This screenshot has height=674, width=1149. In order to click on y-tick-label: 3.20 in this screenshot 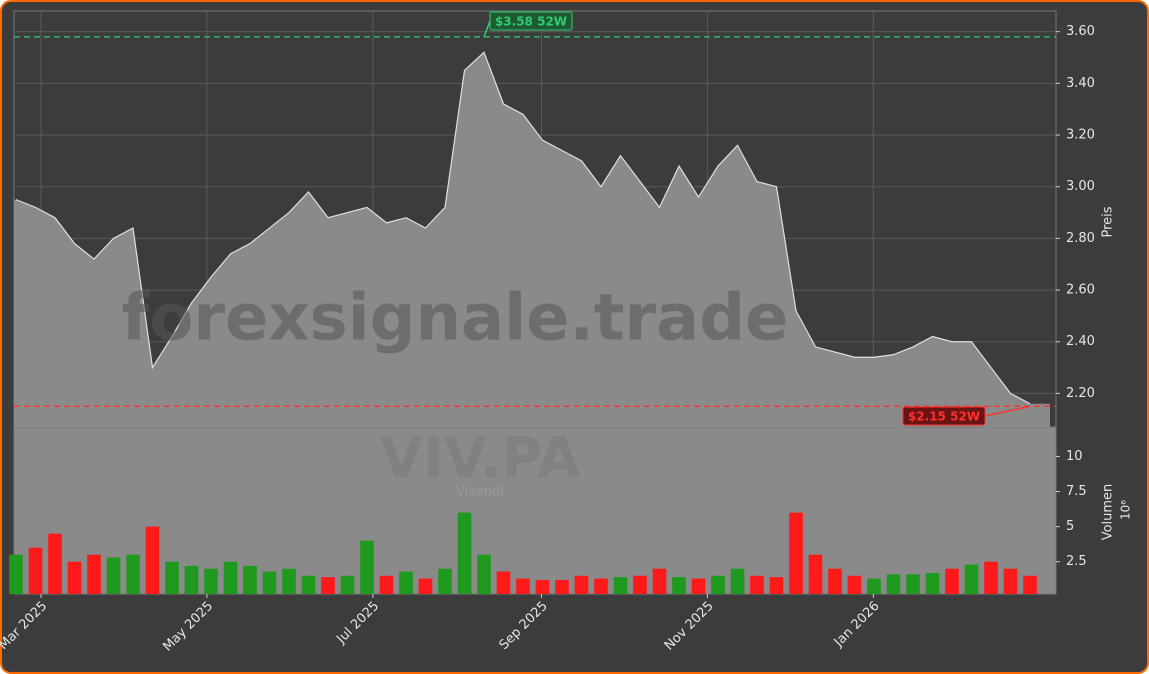, I will do `click(1080, 135)`.